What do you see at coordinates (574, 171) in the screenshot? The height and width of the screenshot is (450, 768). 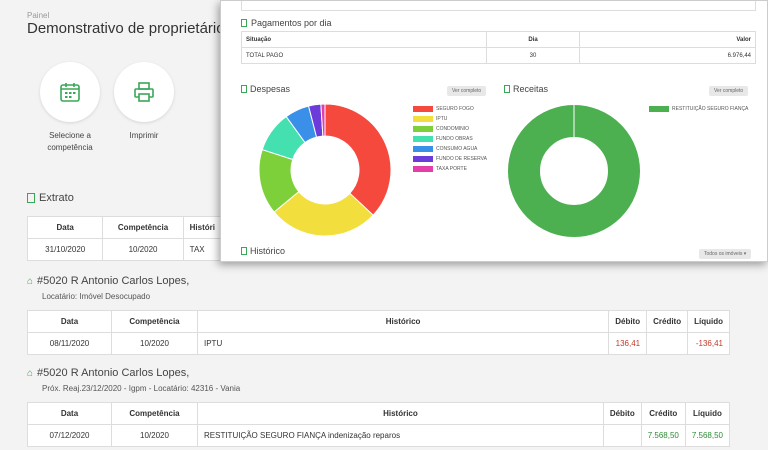 I see `receitas-donut-chart` at bounding box center [574, 171].